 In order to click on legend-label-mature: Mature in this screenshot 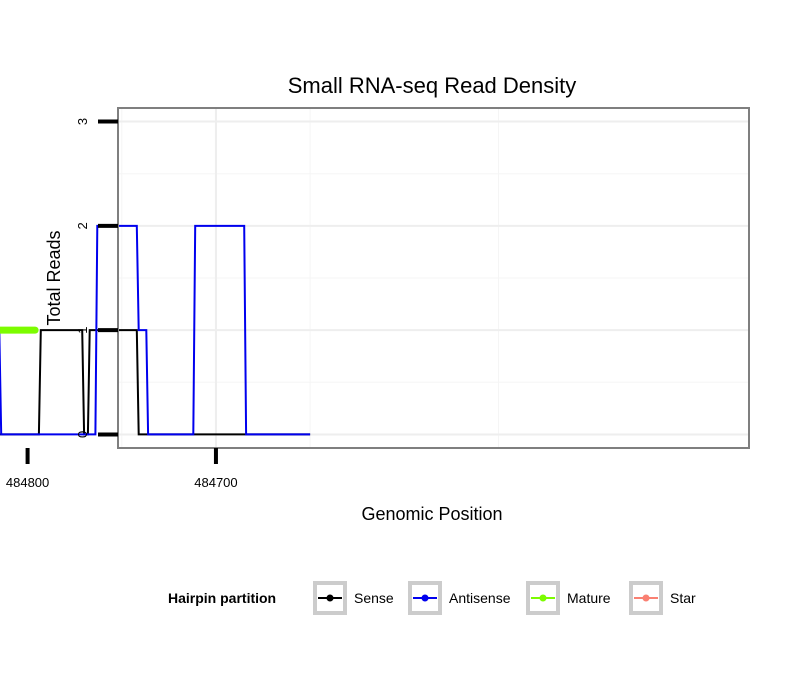, I will do `click(589, 598)`.